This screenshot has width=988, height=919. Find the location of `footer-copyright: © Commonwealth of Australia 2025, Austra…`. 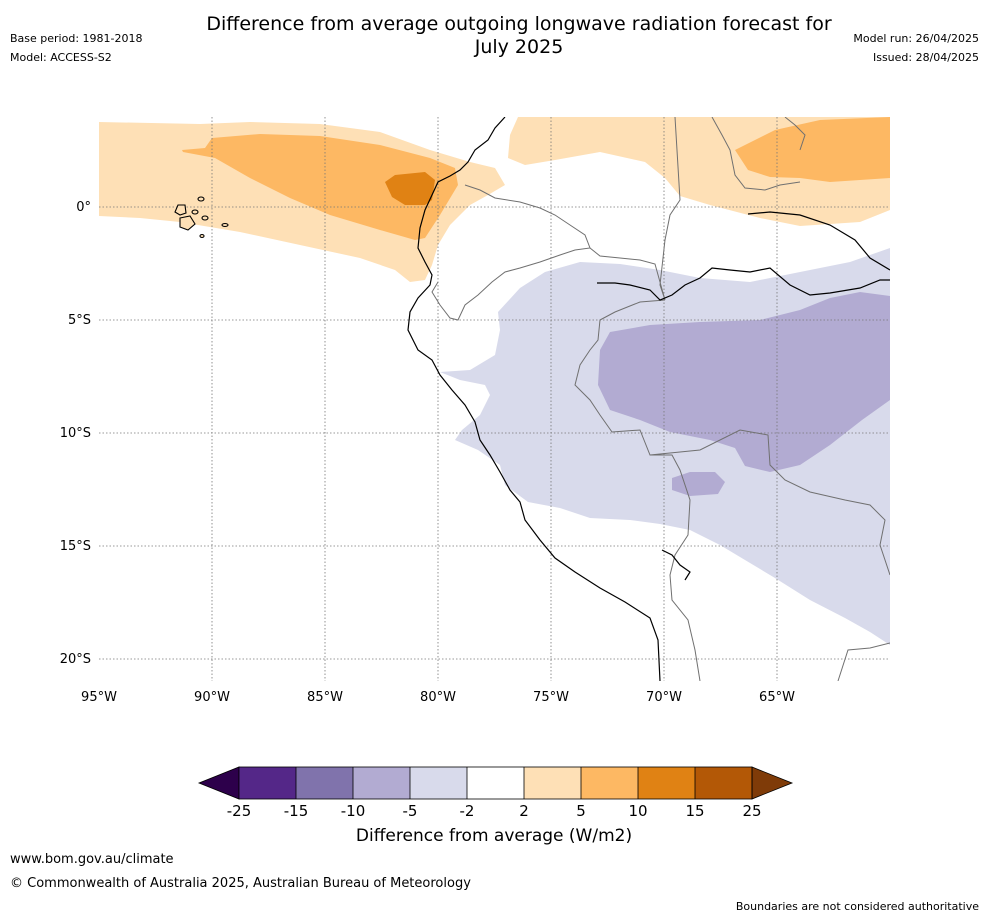

footer-copyright: © Commonwealth of Australia 2025, Austra… is located at coordinates (240, 883).